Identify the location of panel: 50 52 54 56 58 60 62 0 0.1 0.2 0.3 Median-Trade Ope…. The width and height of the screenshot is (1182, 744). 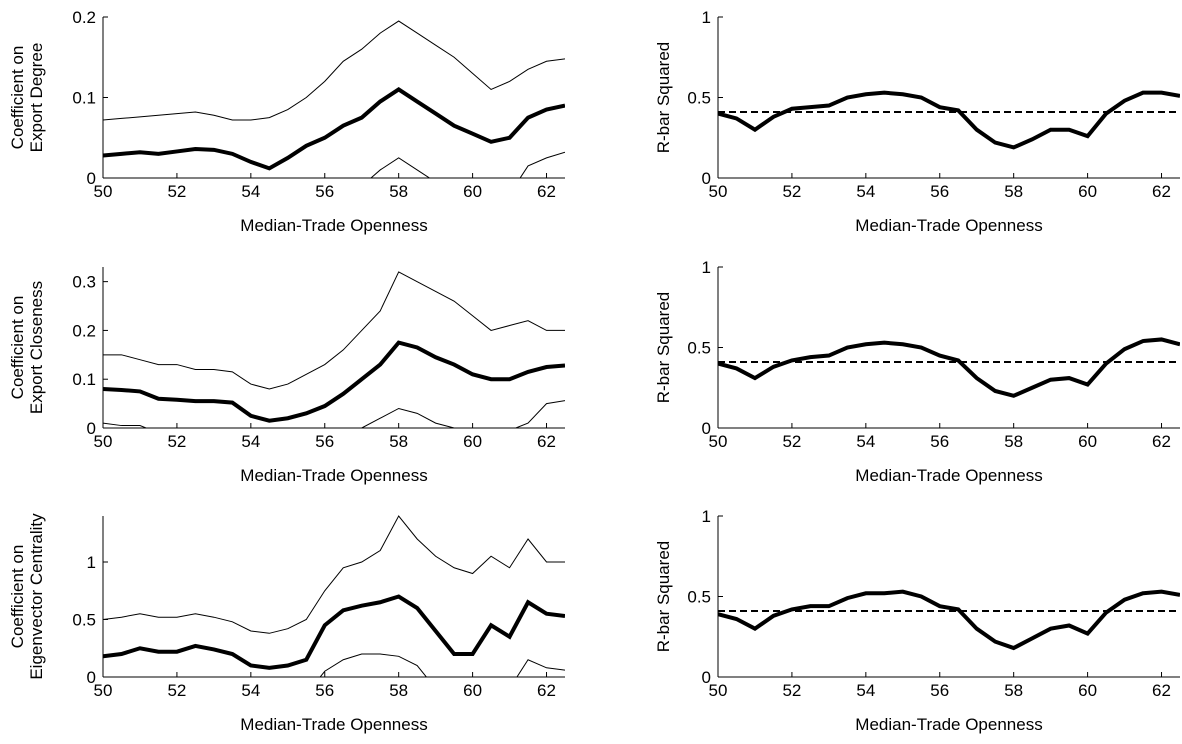
(286, 376).